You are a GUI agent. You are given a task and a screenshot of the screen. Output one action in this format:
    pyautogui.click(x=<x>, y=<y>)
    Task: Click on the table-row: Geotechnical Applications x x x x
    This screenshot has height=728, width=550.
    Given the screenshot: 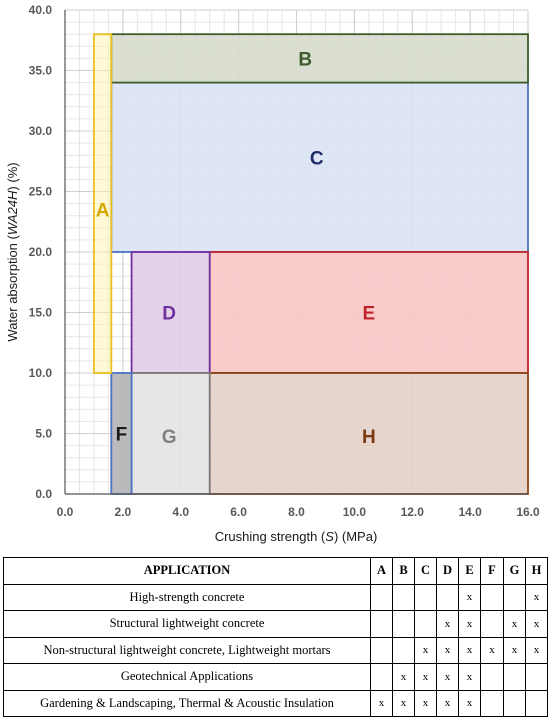 What is the action you would take?
    pyautogui.click(x=275, y=677)
    